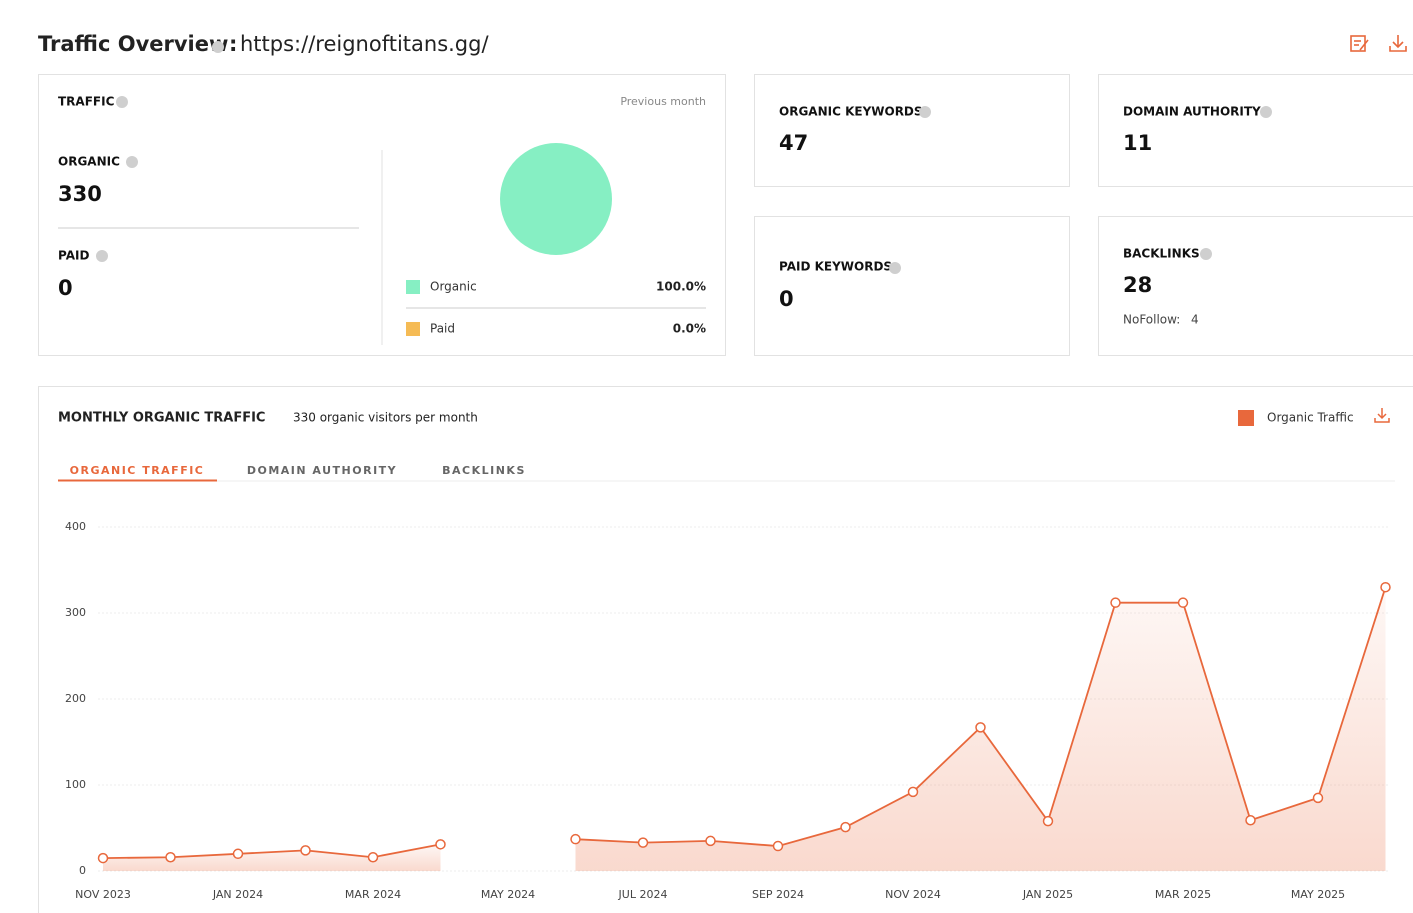 The width and height of the screenshot is (1413, 913). Describe the element at coordinates (75, 526) in the screenshot. I see `y-tick-label: 400` at that location.